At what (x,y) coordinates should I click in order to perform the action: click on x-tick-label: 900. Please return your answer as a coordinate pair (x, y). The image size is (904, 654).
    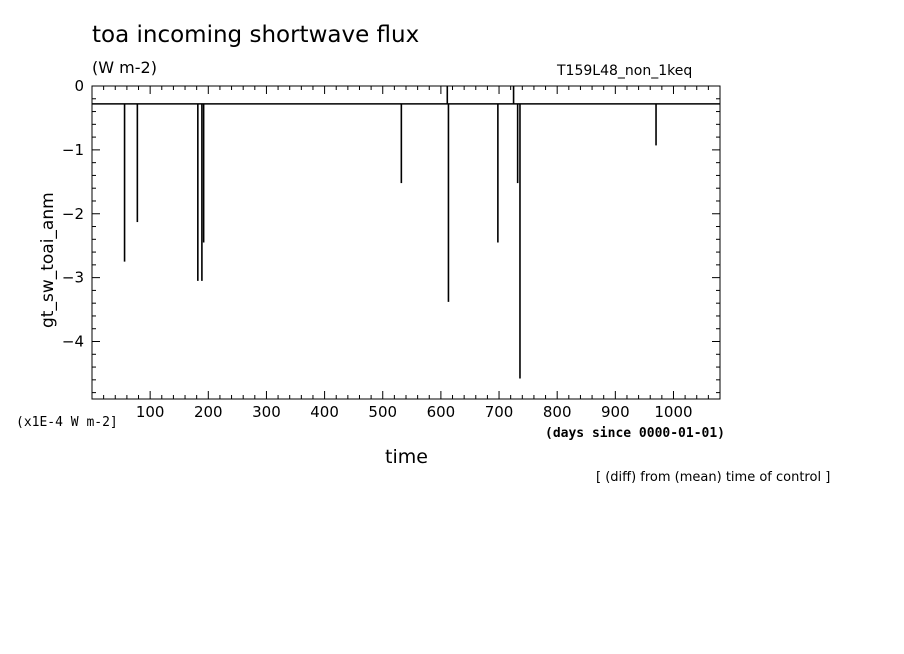
    Looking at the image, I should click on (615, 412).